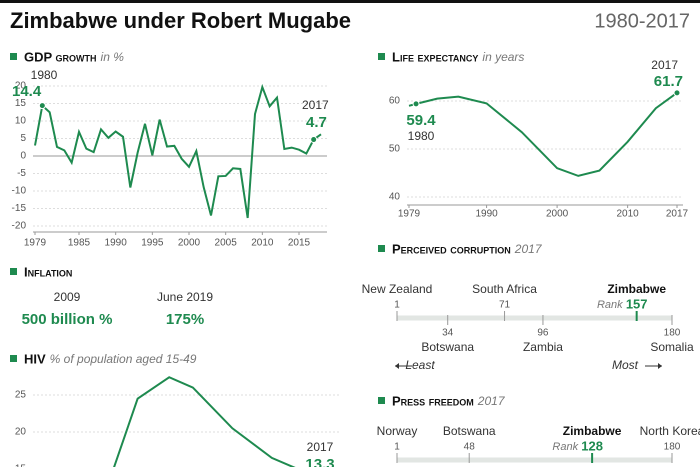 Image resolution: width=700 pixels, height=467 pixels. I want to click on section-subtitle: in years, so click(503, 57).